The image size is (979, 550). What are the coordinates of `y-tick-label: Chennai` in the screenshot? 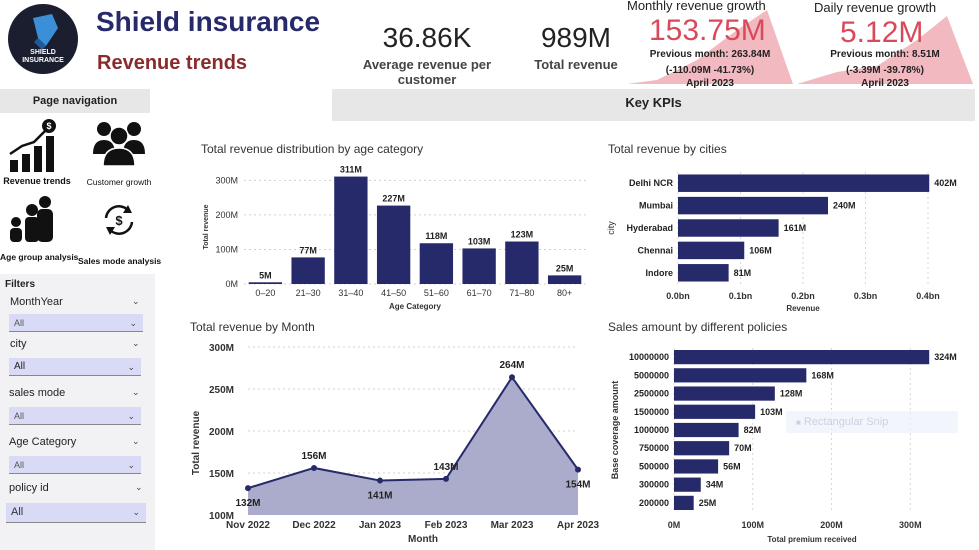 It's located at (655, 250).